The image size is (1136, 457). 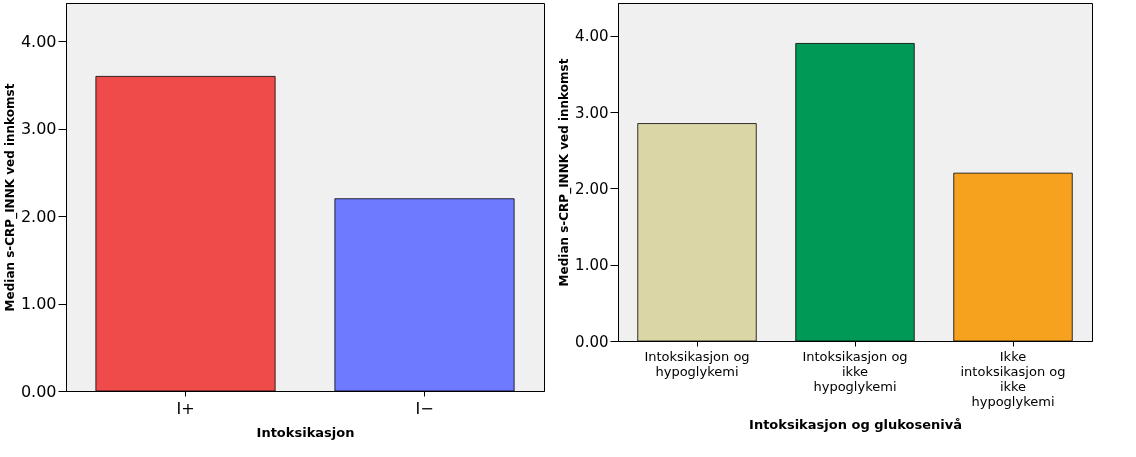 What do you see at coordinates (305, 432) in the screenshot?
I see `x-axis-title: Intoksikasjon` at bounding box center [305, 432].